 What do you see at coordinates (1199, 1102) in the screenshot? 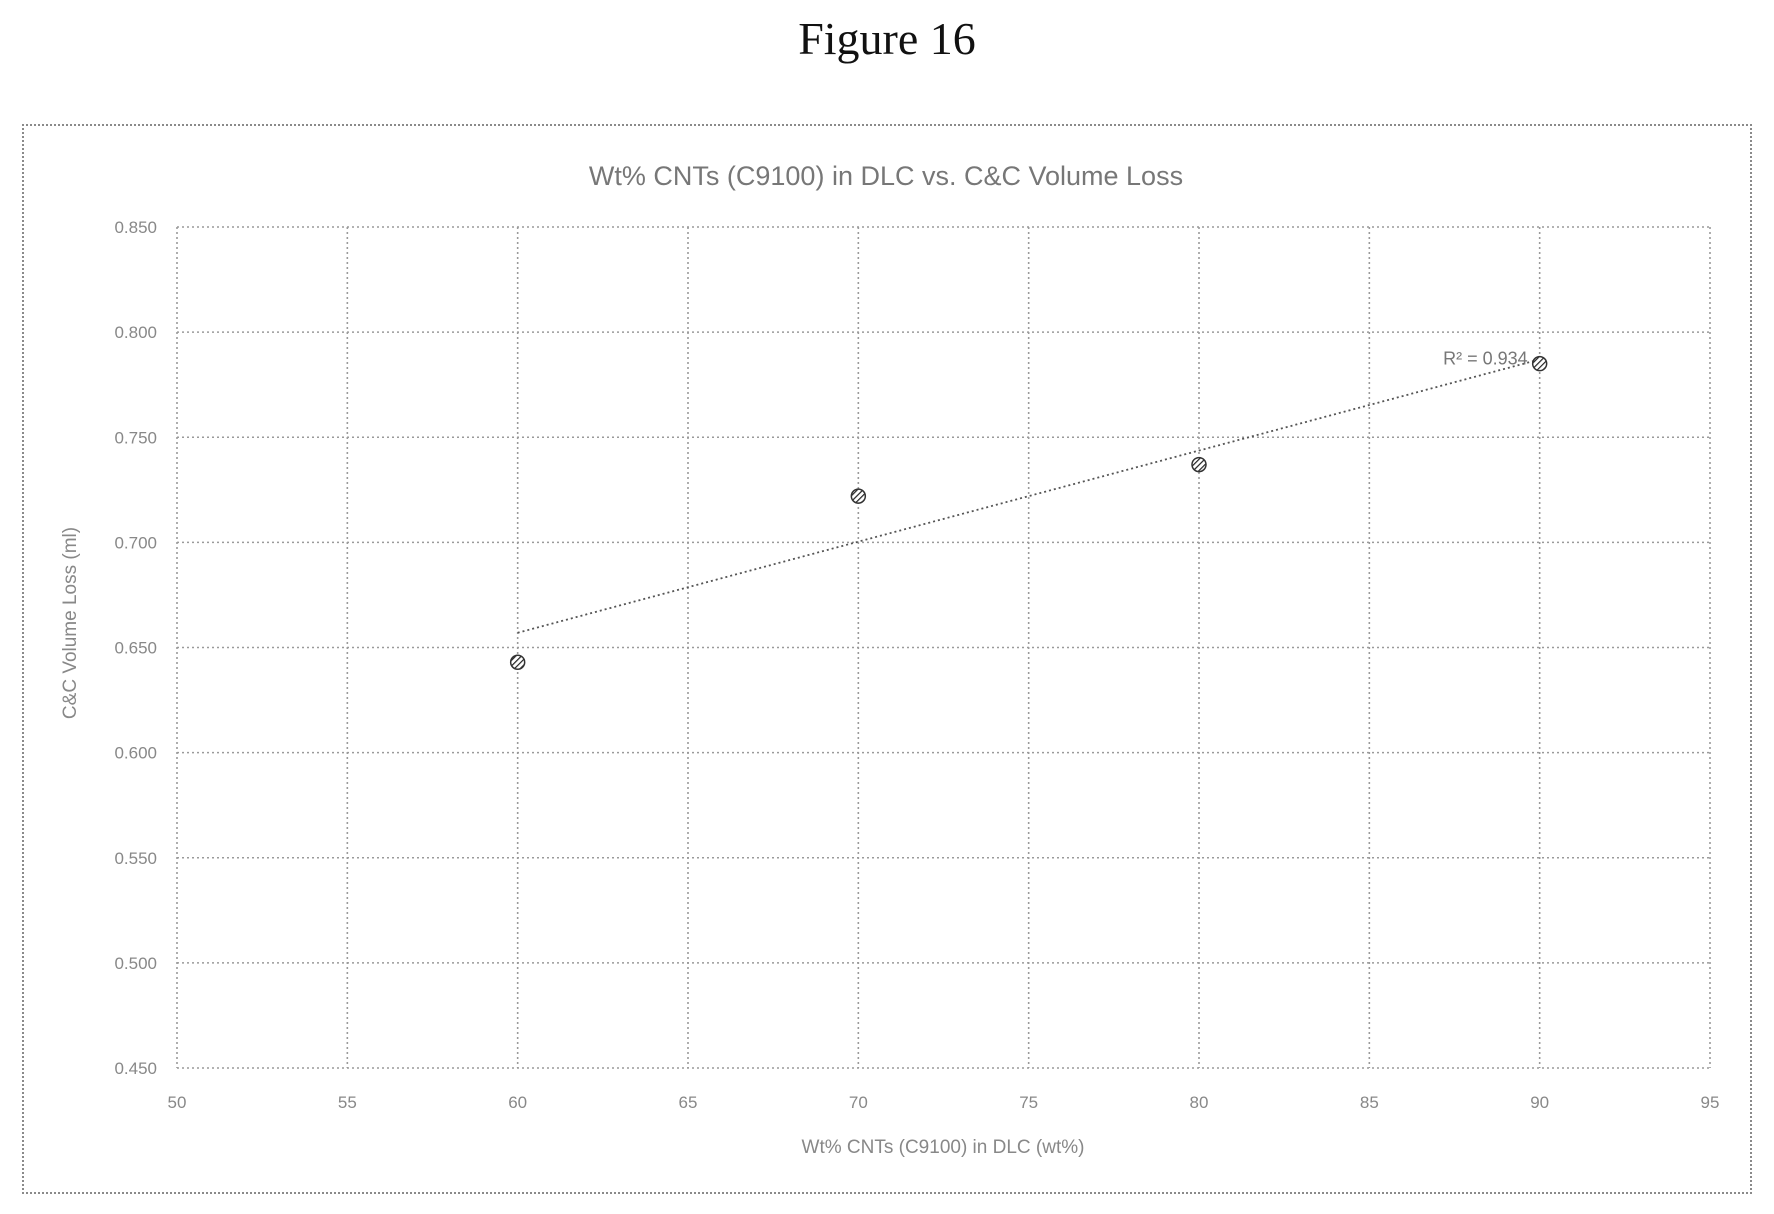
I see `x-tick-label: 80` at bounding box center [1199, 1102].